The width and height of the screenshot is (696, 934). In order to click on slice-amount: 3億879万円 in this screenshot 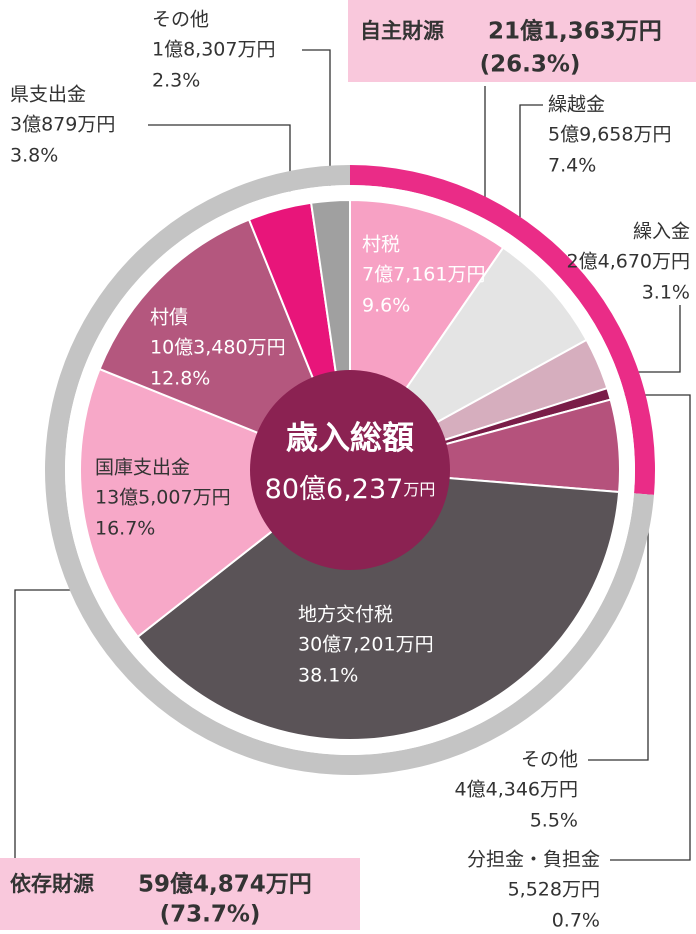, I will do `click(62, 125)`.